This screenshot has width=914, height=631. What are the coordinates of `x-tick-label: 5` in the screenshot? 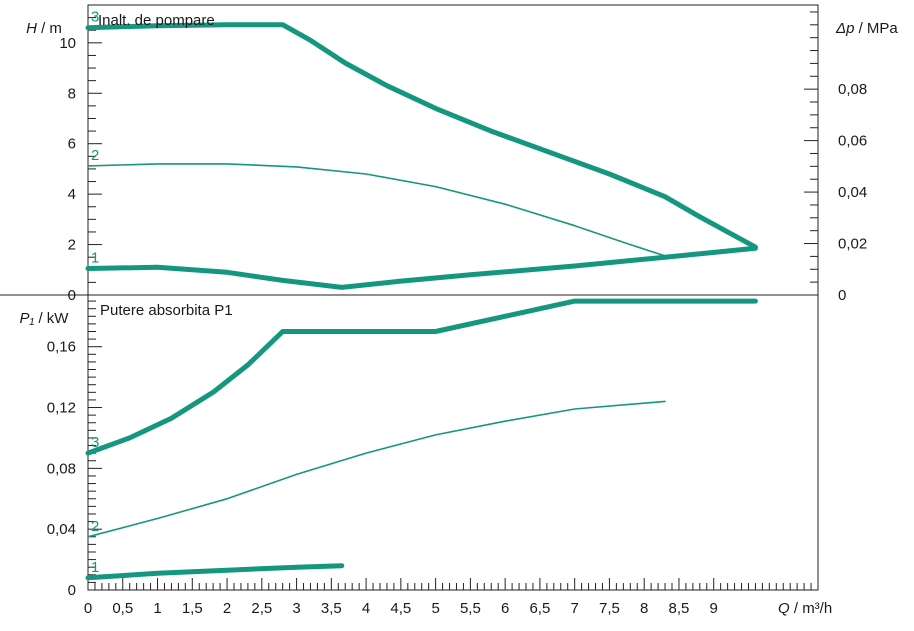 It's located at (435, 608).